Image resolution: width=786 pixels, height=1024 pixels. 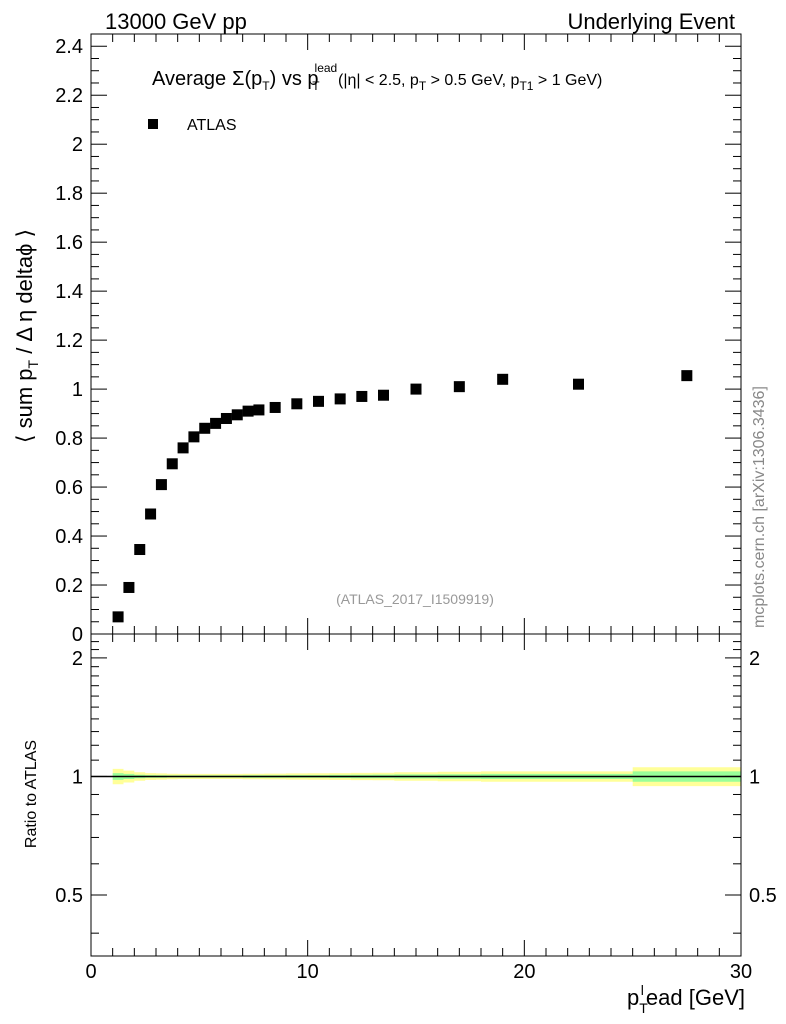 What do you see at coordinates (69, 96) in the screenshot?
I see `main-y-tick-label: 2.2` at bounding box center [69, 96].